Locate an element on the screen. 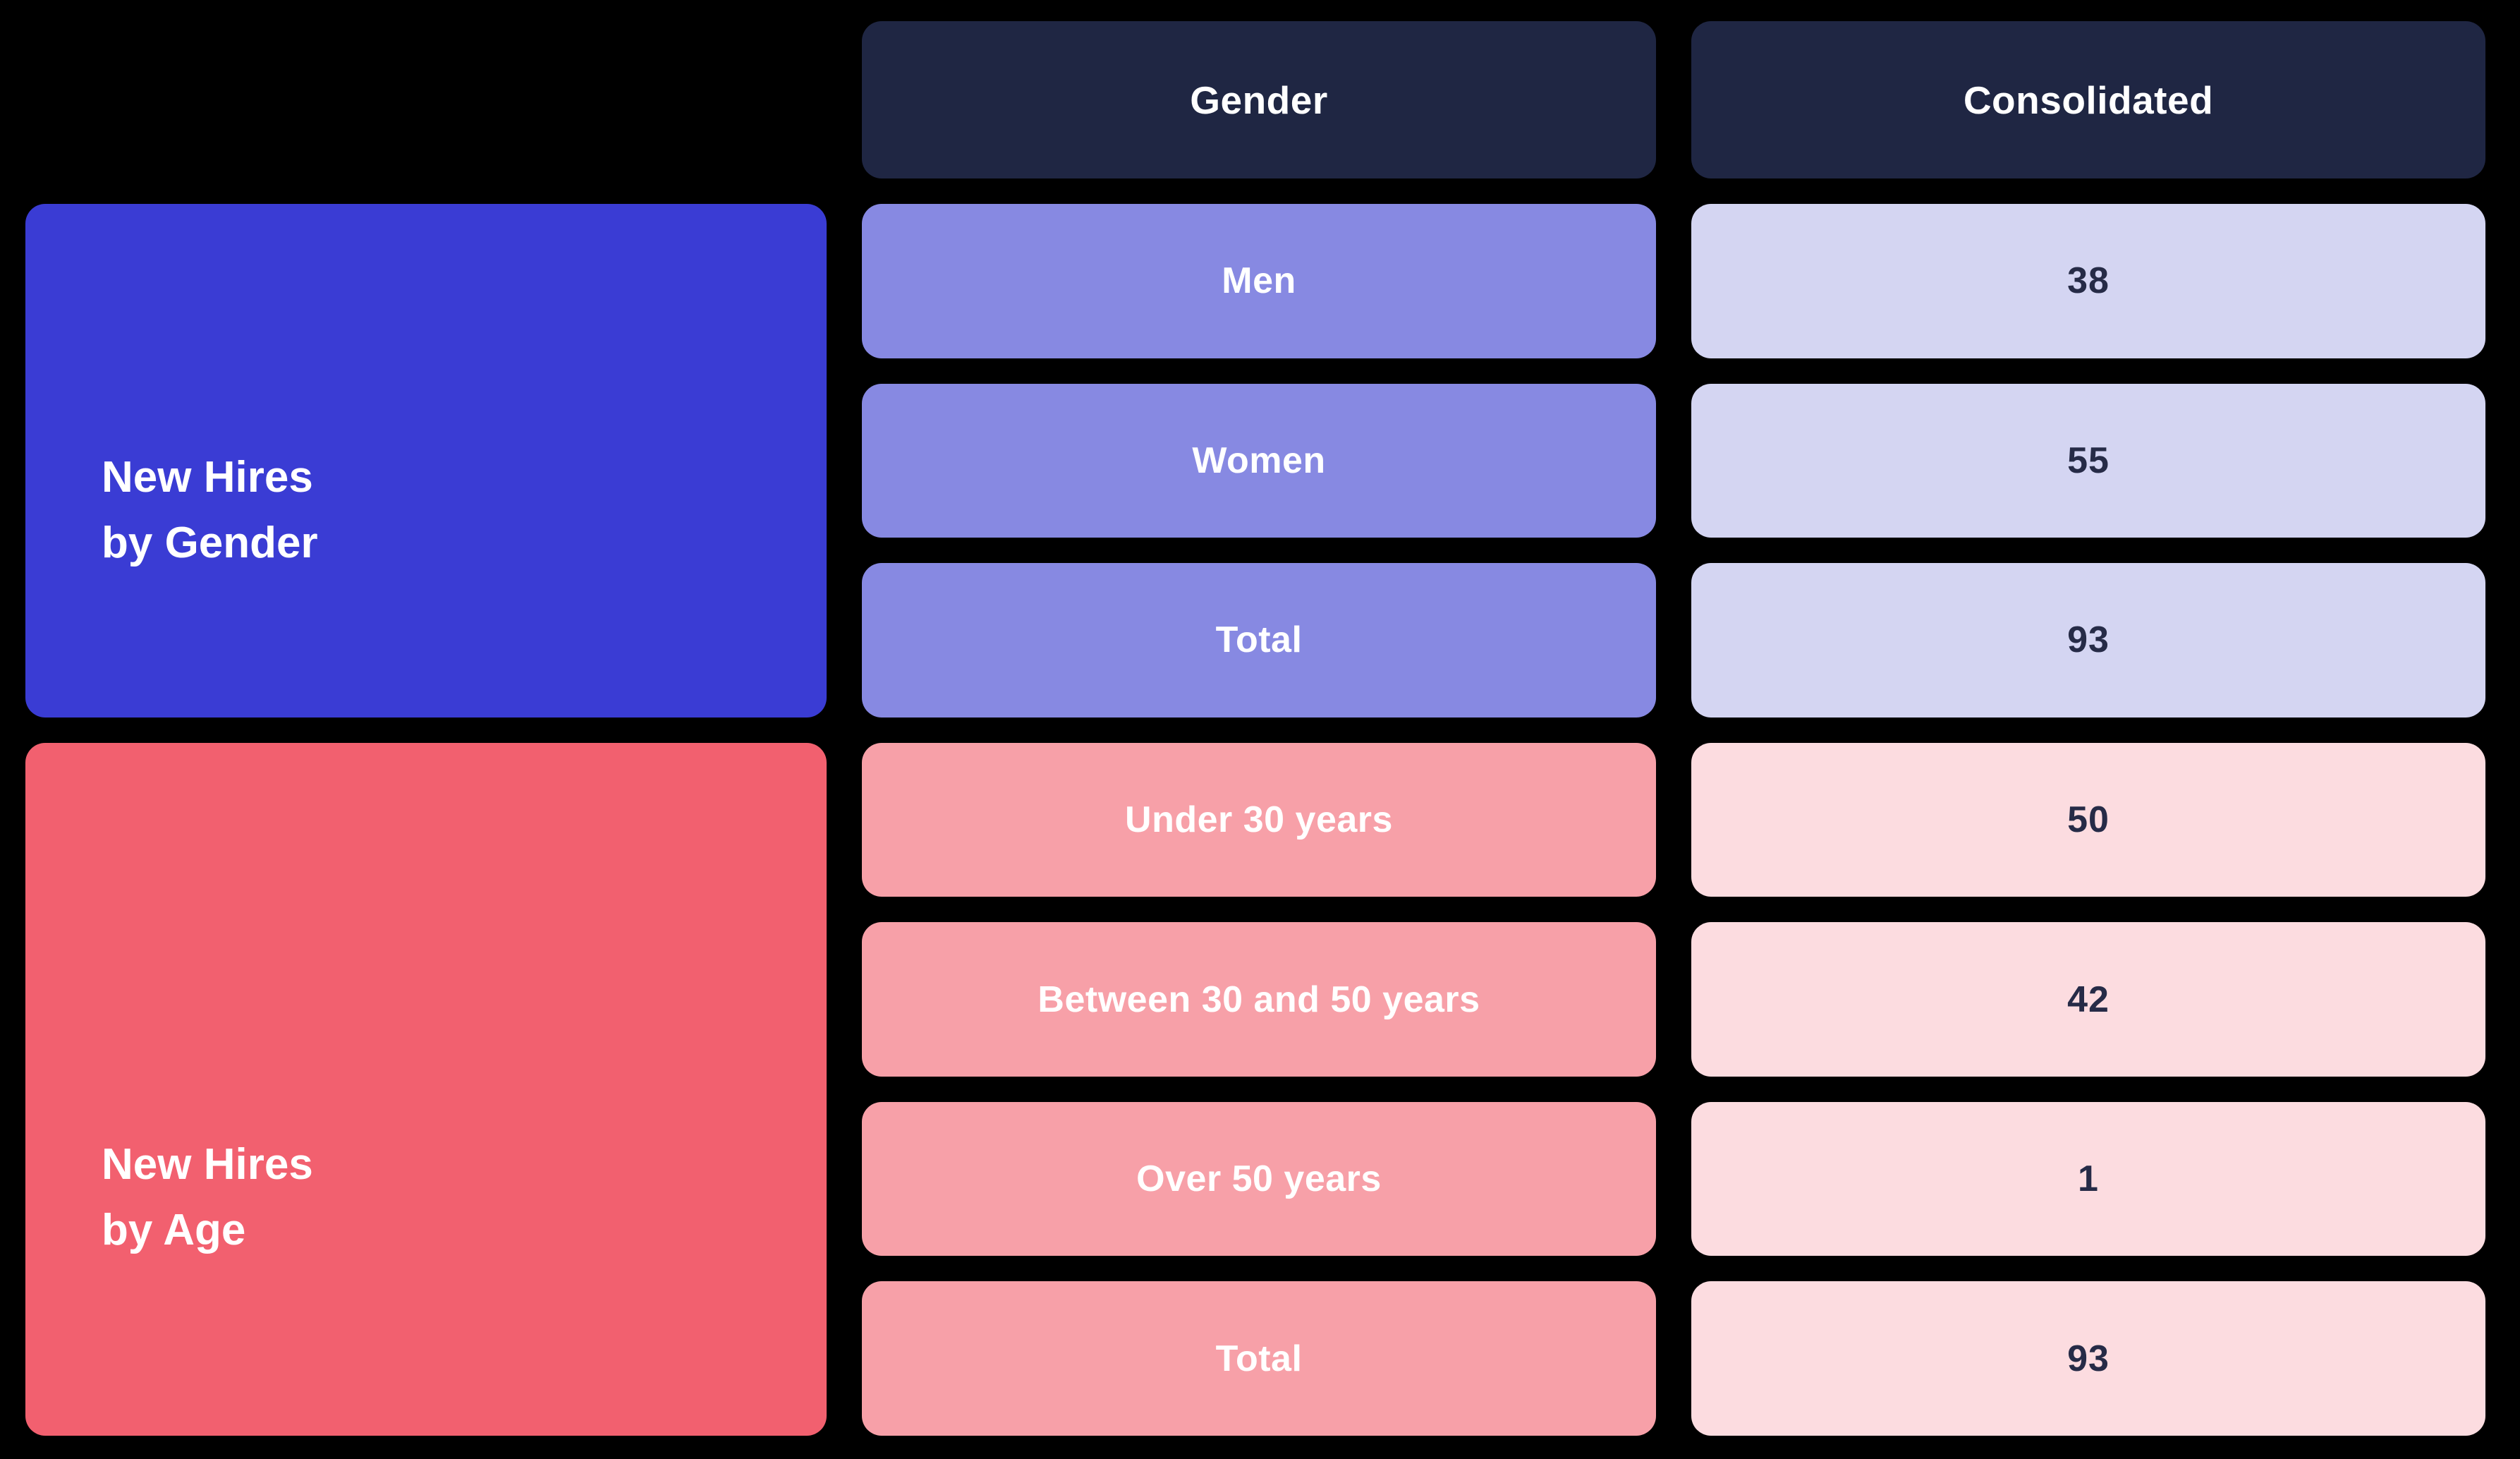  row-label-gender-total-text: Total is located at coordinates (1259, 640).